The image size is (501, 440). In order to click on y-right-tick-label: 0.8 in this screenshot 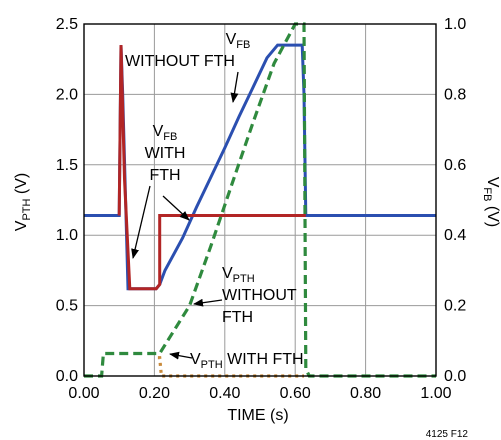, I will do `click(455, 94)`.